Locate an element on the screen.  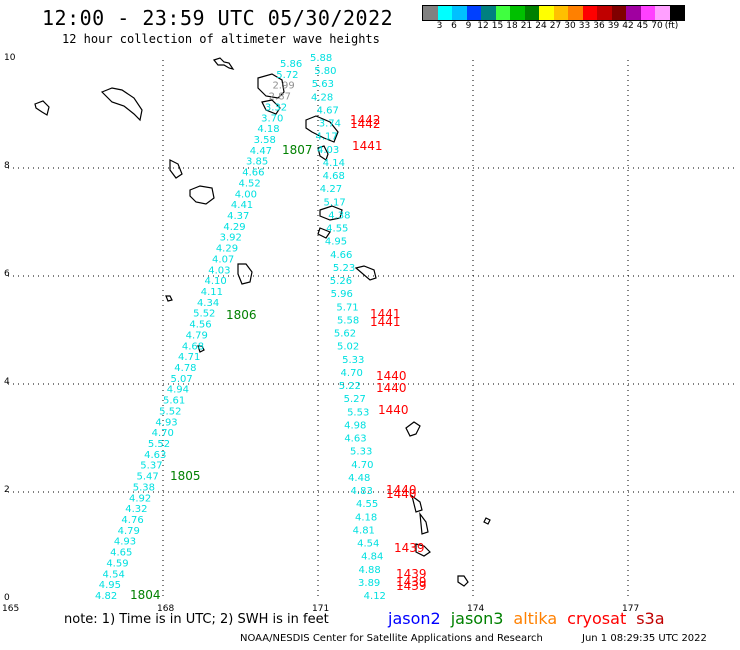
wave-height-value: 4.17 is located at coordinates (327, 137).